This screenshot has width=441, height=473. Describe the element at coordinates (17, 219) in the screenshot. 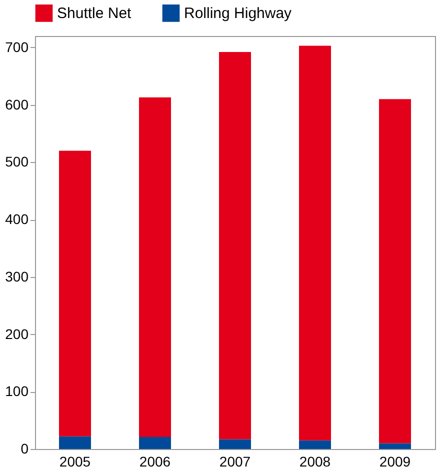

I see `y-tick-label: 400` at that location.